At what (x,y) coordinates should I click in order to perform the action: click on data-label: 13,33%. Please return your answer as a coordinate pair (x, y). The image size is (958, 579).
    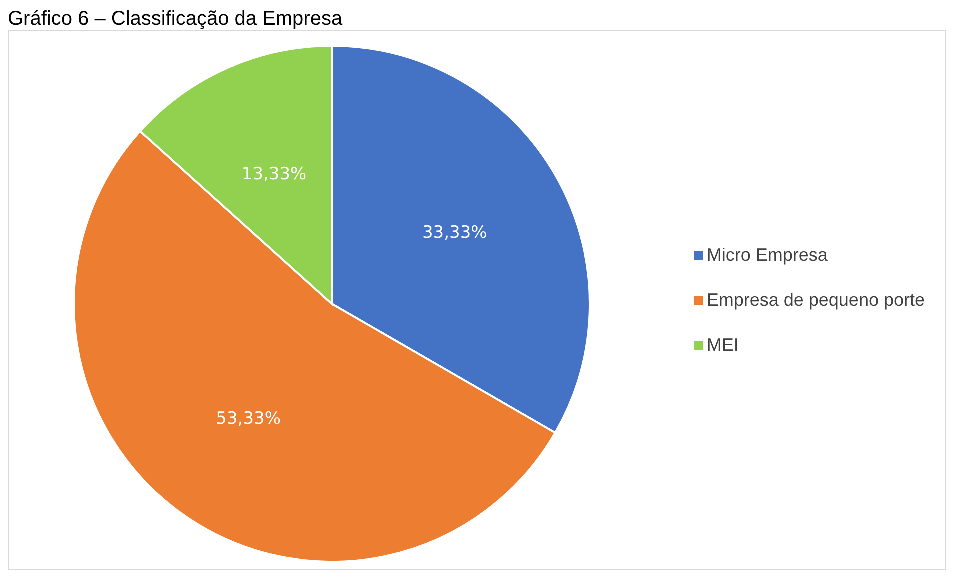
    Looking at the image, I should click on (274, 174).